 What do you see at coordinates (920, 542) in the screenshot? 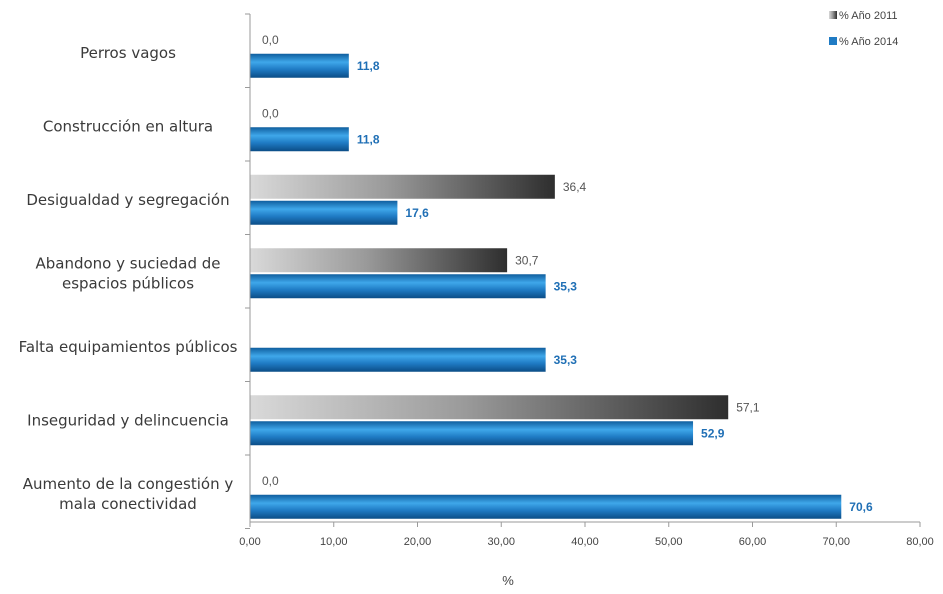
I see `x-tick-label: 80,00` at bounding box center [920, 542].